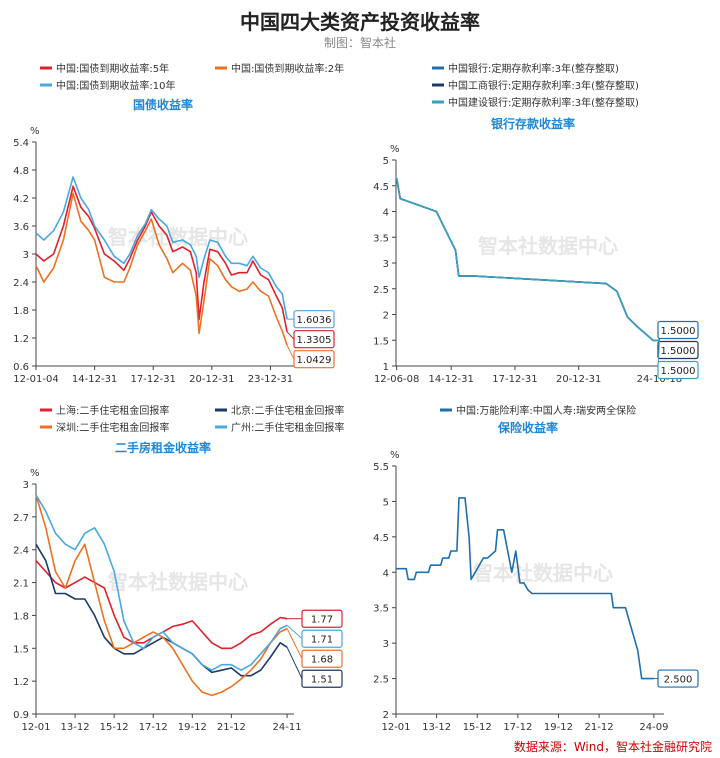 The image size is (720, 758). Describe the element at coordinates (612, 747) in the screenshot. I see `data-source-note: 数据来源：Wind，智本社金融研究院` at that location.